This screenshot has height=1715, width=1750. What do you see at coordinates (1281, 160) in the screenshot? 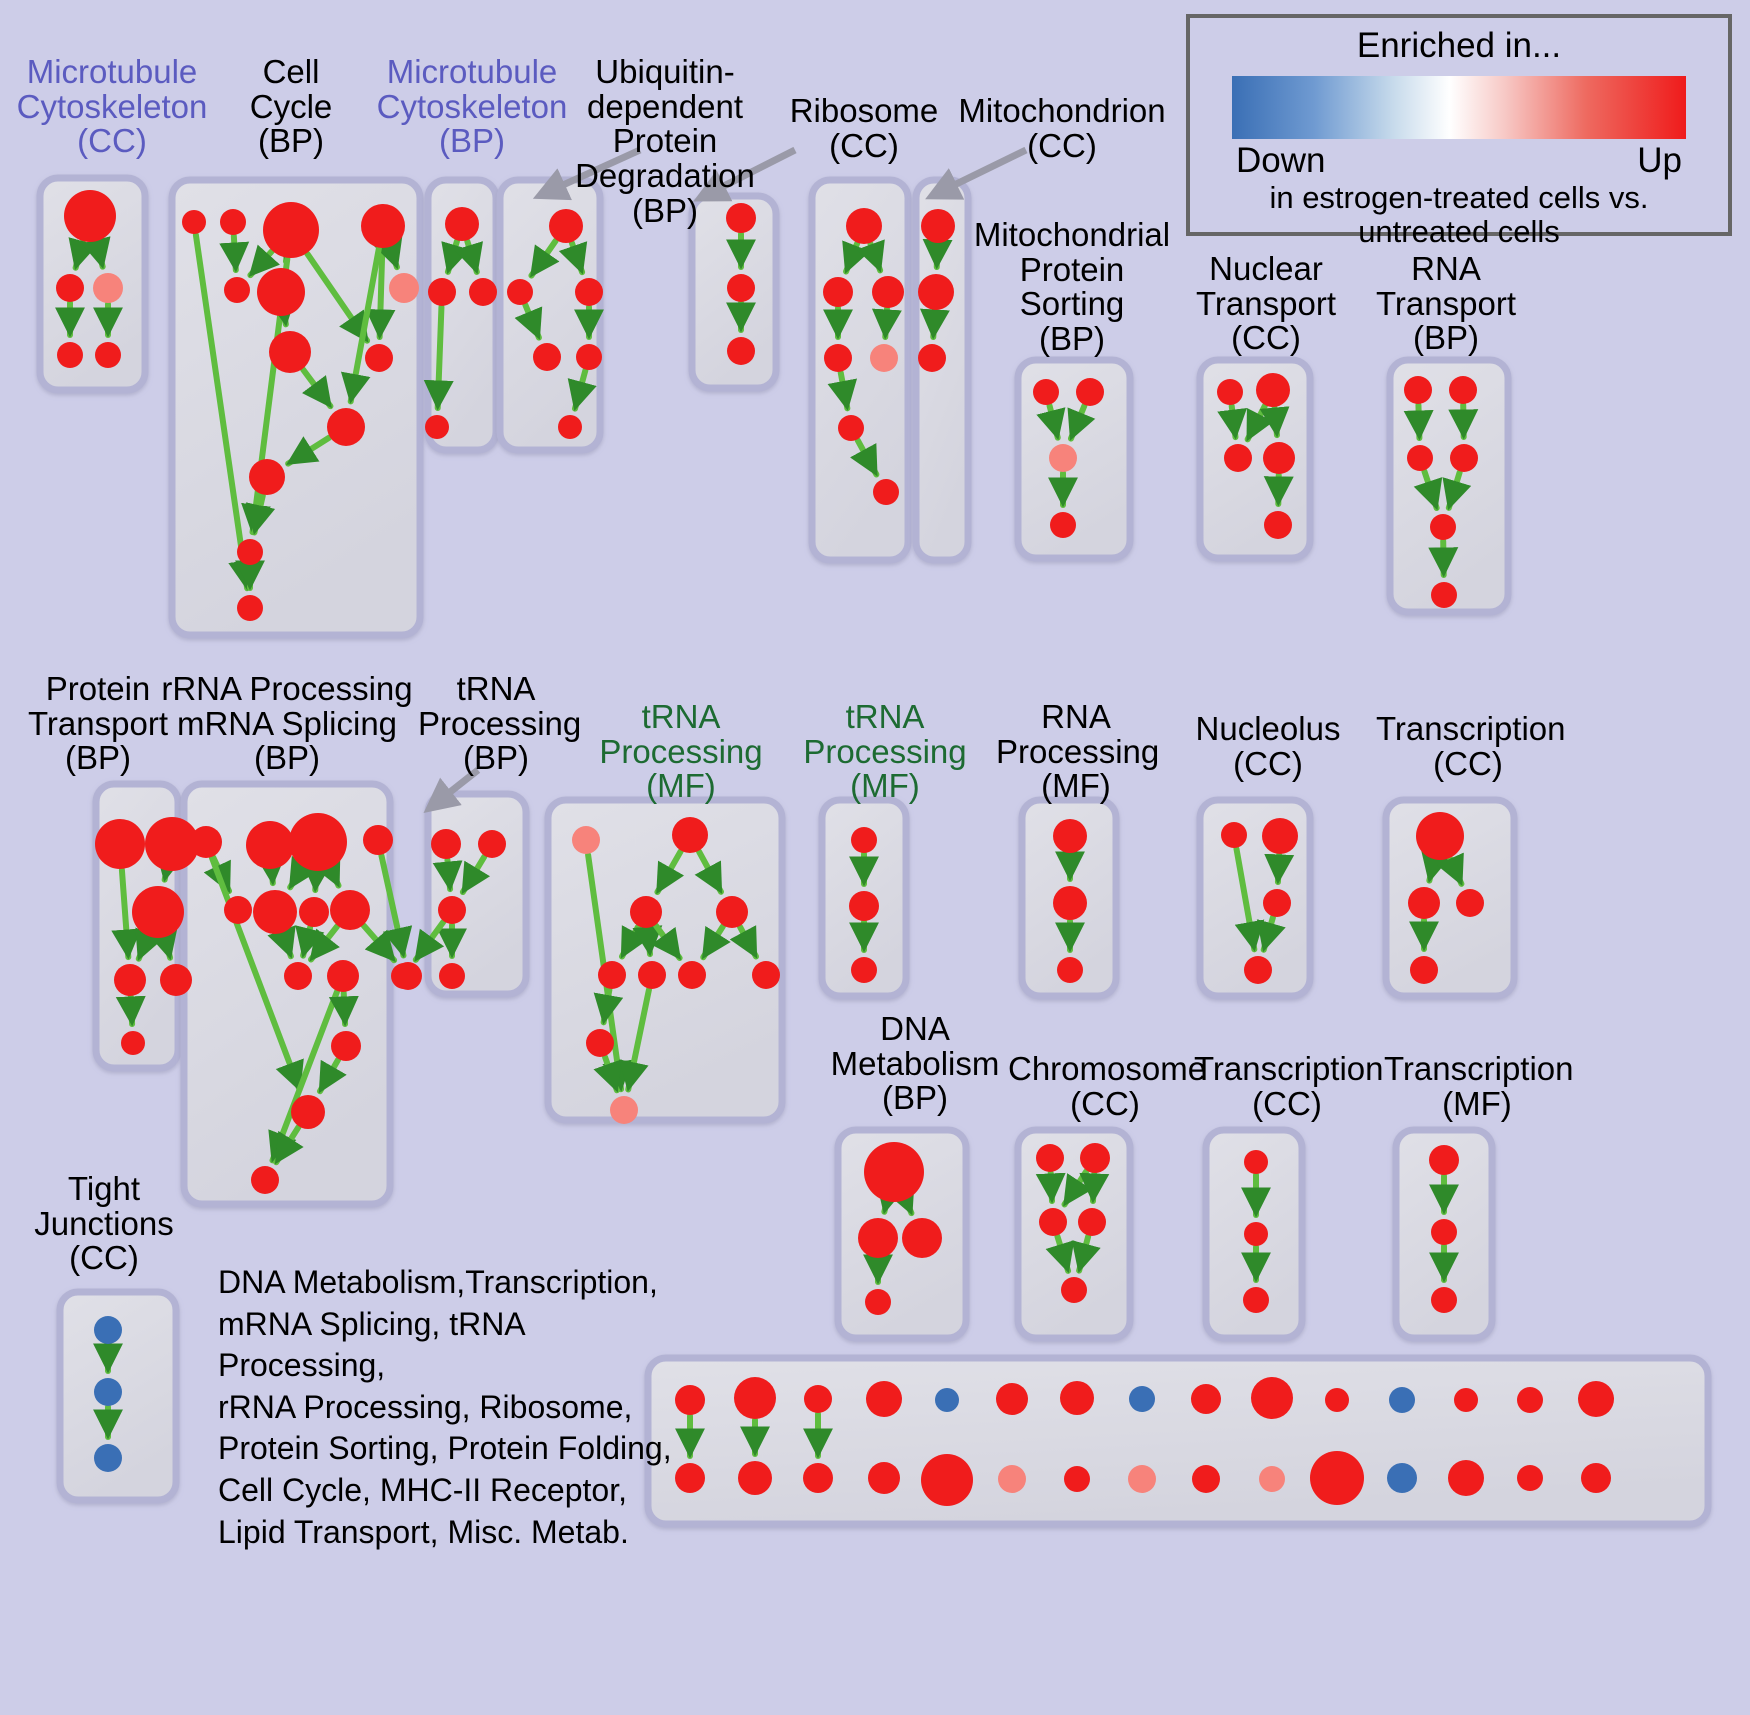
I see `legend-down-label: Down` at bounding box center [1281, 160].